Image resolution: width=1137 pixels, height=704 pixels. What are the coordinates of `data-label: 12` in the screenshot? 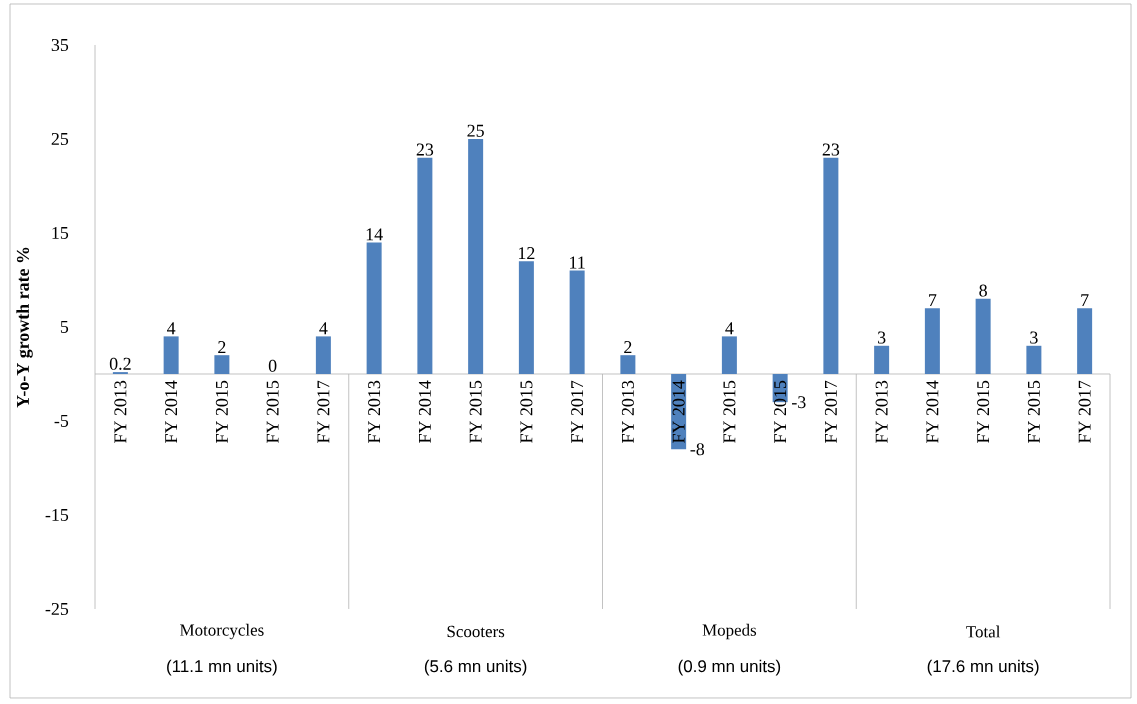 It's located at (526, 253).